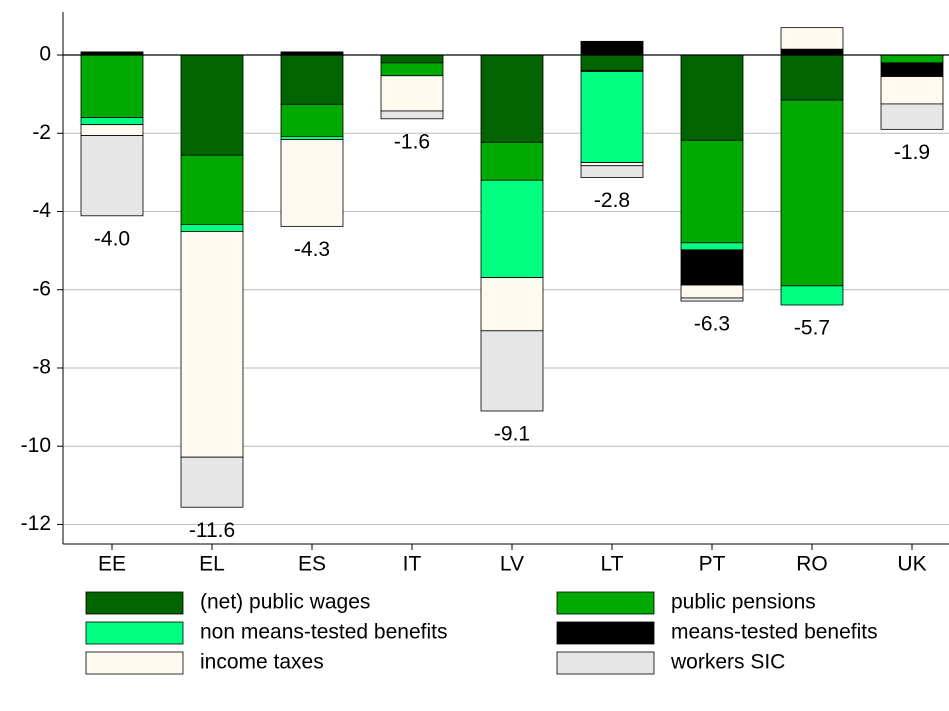  What do you see at coordinates (112, 238) in the screenshot?
I see `total-label: -4.0` at bounding box center [112, 238].